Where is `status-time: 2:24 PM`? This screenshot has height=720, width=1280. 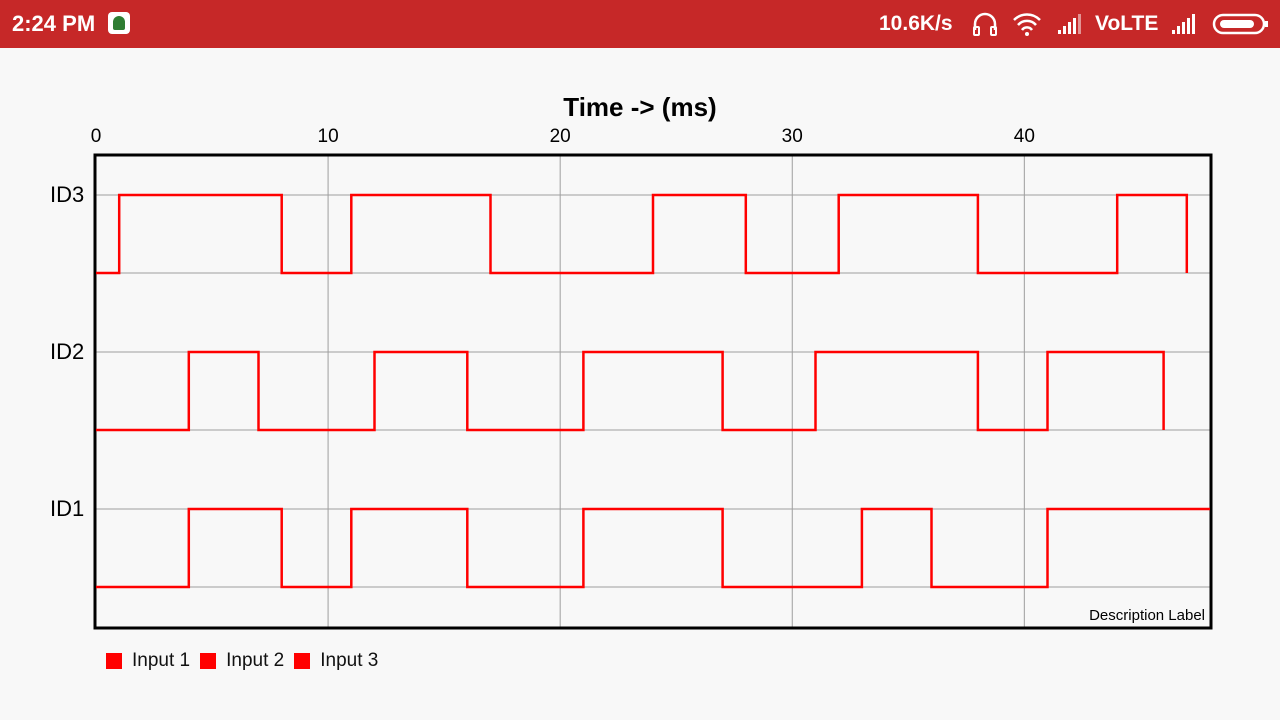
status-time: 2:24 PM is located at coordinates (54, 23).